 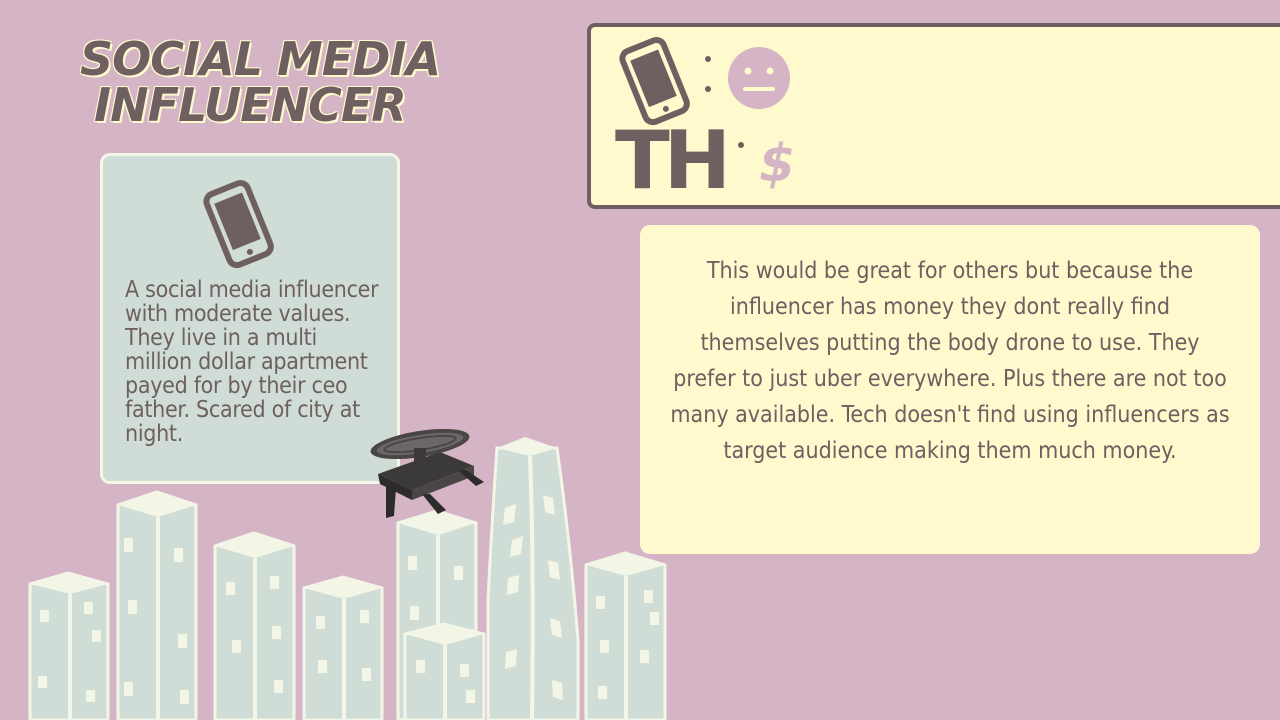 What do you see at coordinates (759, 78) in the screenshot?
I see `neutral-face-icon` at bounding box center [759, 78].